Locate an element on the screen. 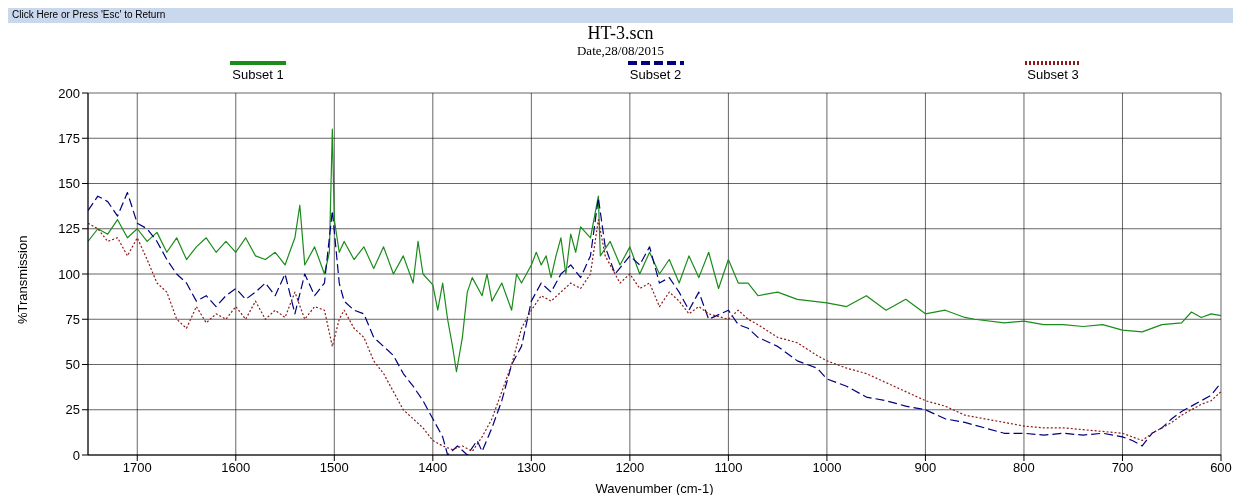 This screenshot has width=1241, height=499. y-tick-label: 75 is located at coordinates (72, 319).